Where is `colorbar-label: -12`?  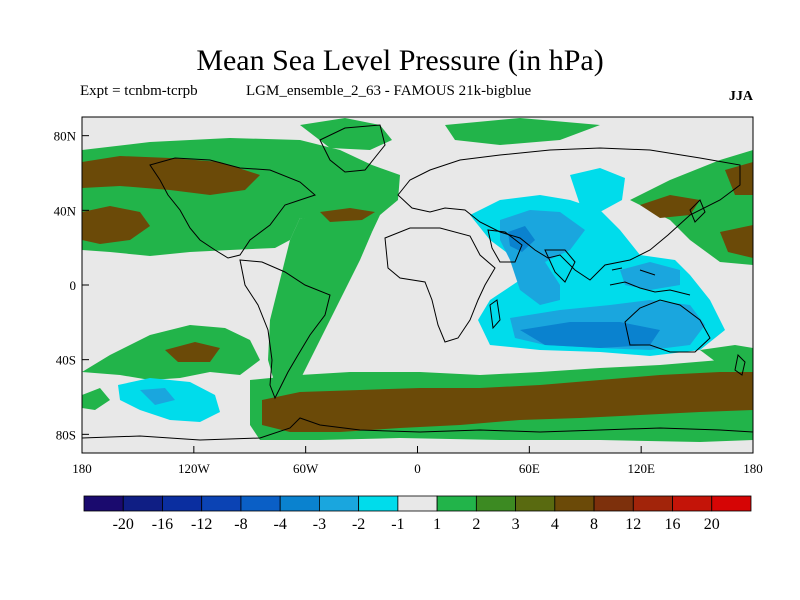 colorbar-label: -12 is located at coordinates (201, 524).